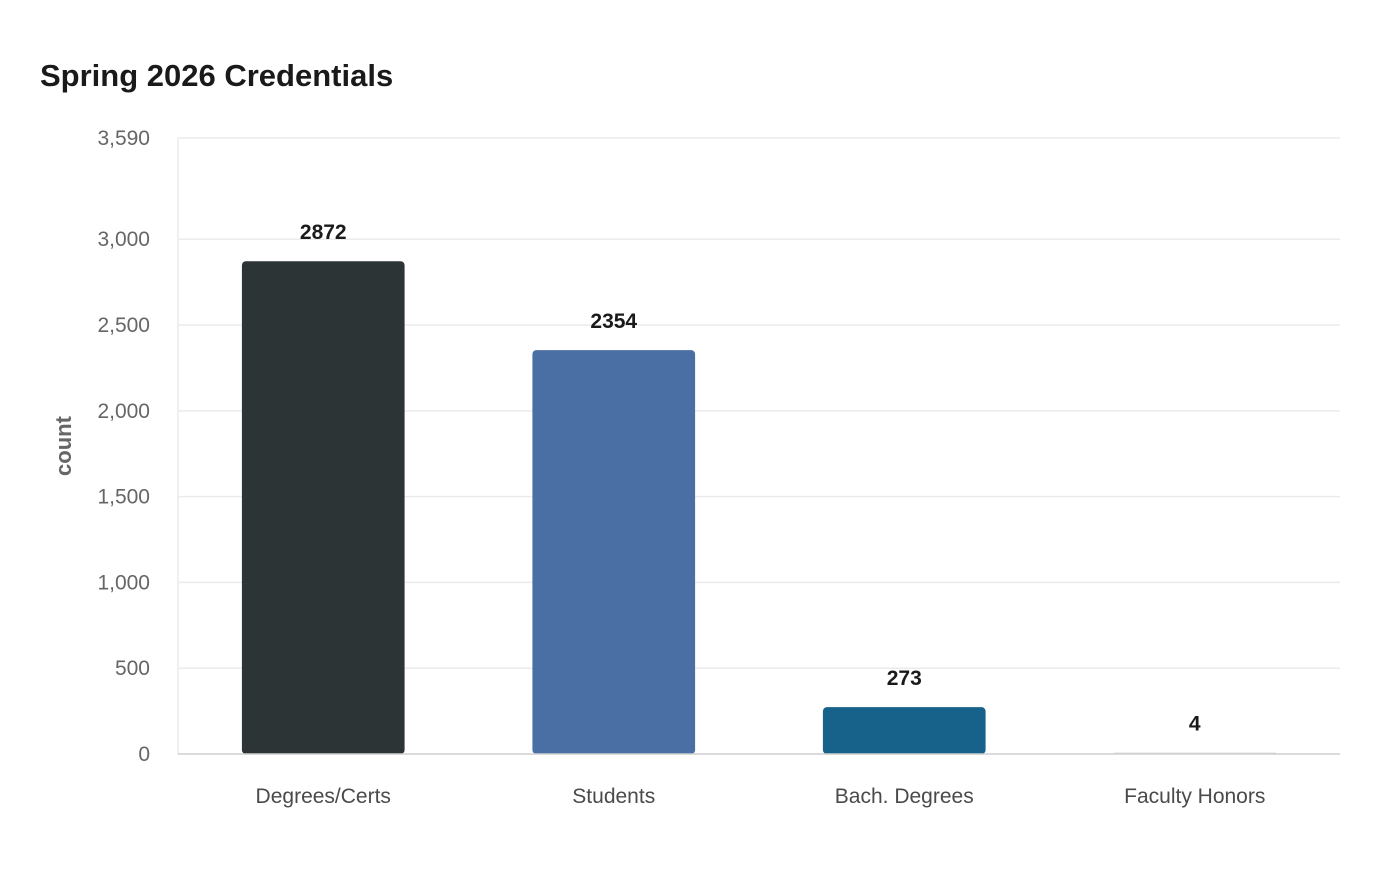 The height and width of the screenshot is (880, 1400). I want to click on data-label: 2354, so click(613, 321).